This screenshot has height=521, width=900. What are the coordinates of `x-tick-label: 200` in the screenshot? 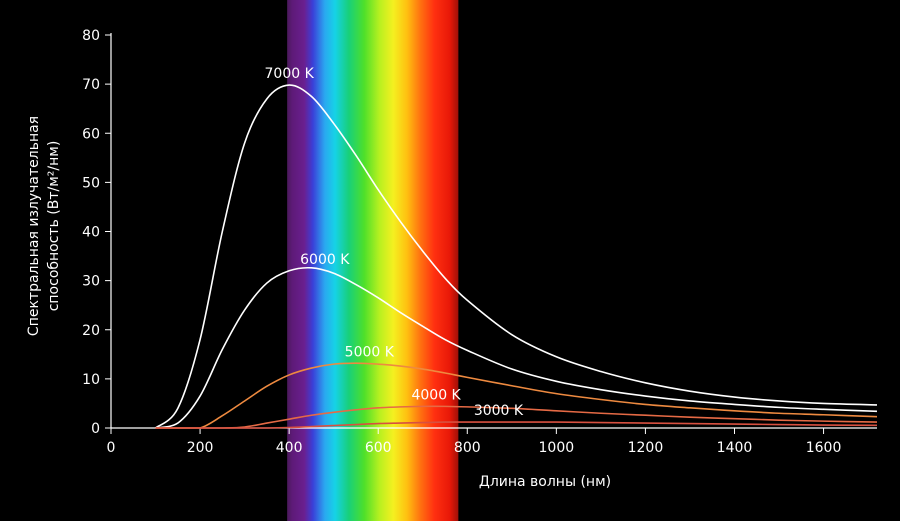 It's located at (200, 448).